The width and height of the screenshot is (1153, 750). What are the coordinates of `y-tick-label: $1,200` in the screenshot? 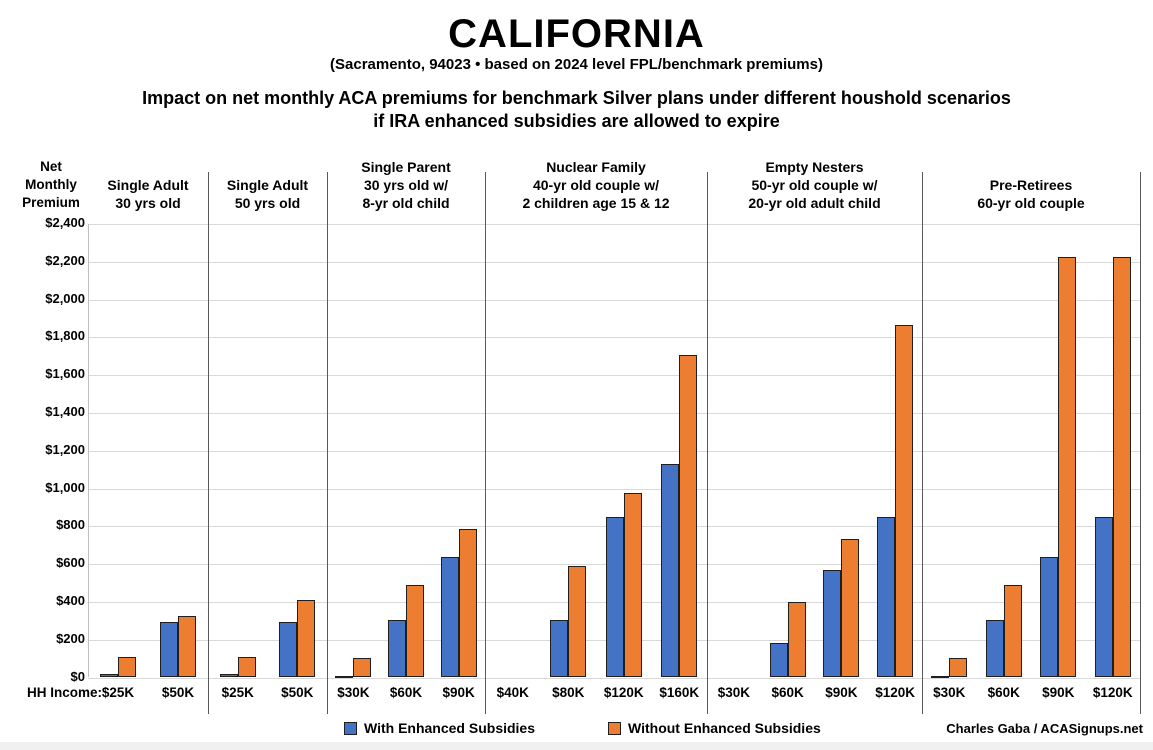 It's located at (65, 449).